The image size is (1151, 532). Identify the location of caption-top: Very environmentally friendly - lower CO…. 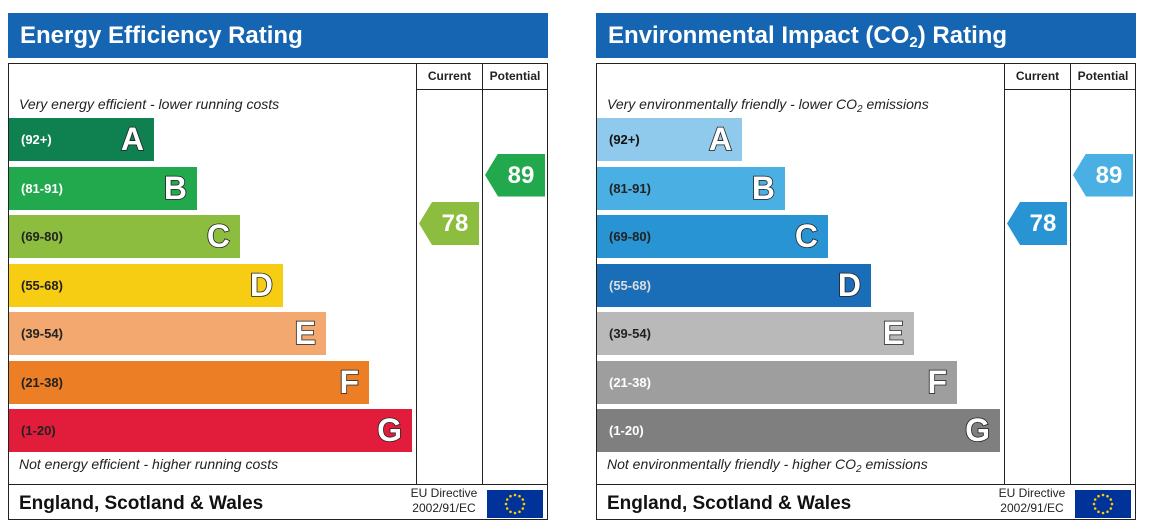
(768, 105).